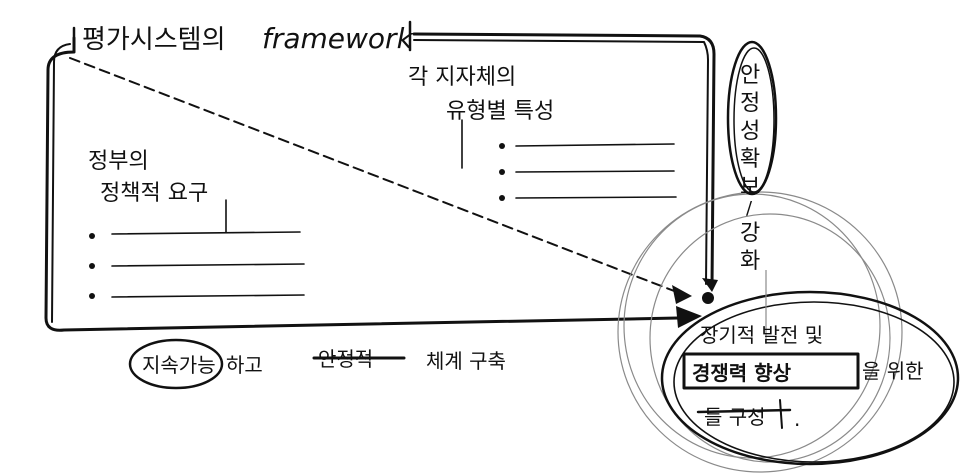  Describe the element at coordinates (750, 131) in the screenshot. I see `svg-text: 성` at that location.